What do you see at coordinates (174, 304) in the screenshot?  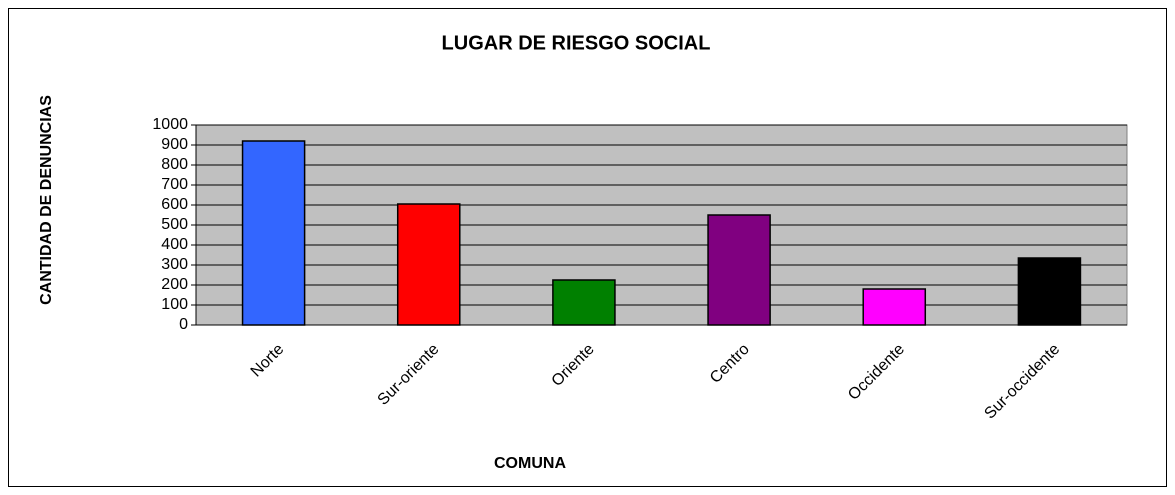 I see `y-tick-label: 100` at bounding box center [174, 304].